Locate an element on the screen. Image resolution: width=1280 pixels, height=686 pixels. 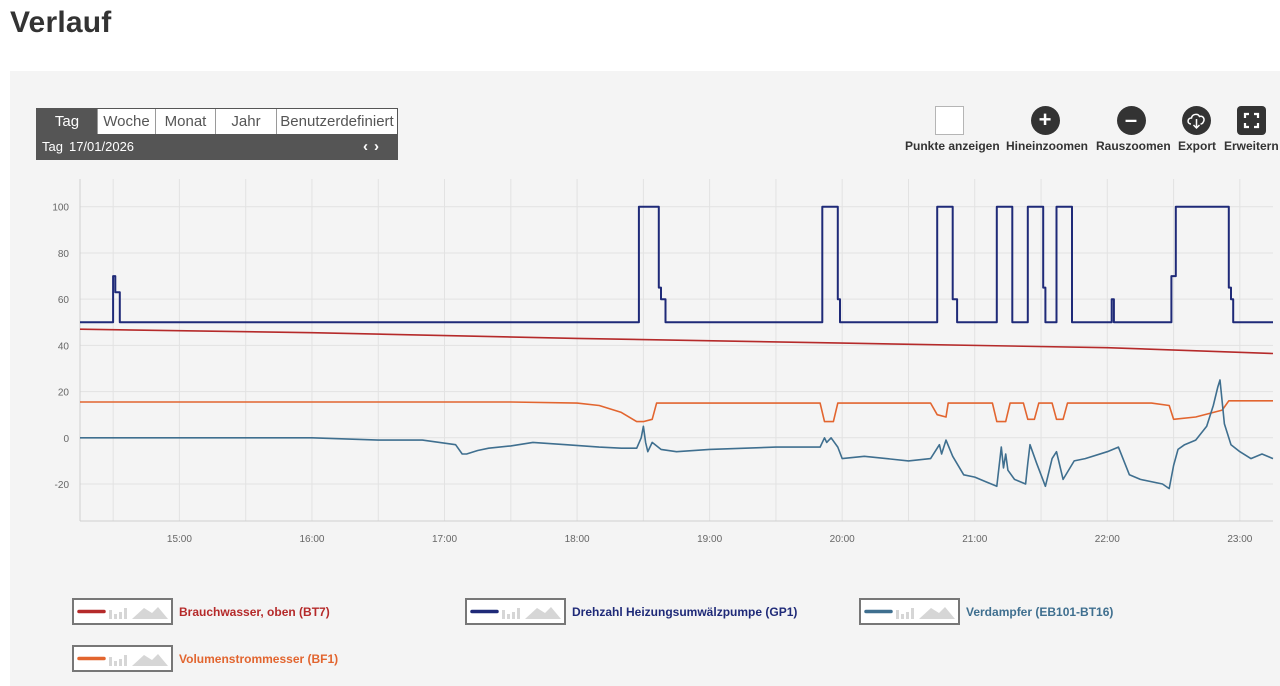
legend-item-gp1: Drehzahl Heizungsumwälzpumpe (GP1) is located at coordinates (631, 611).